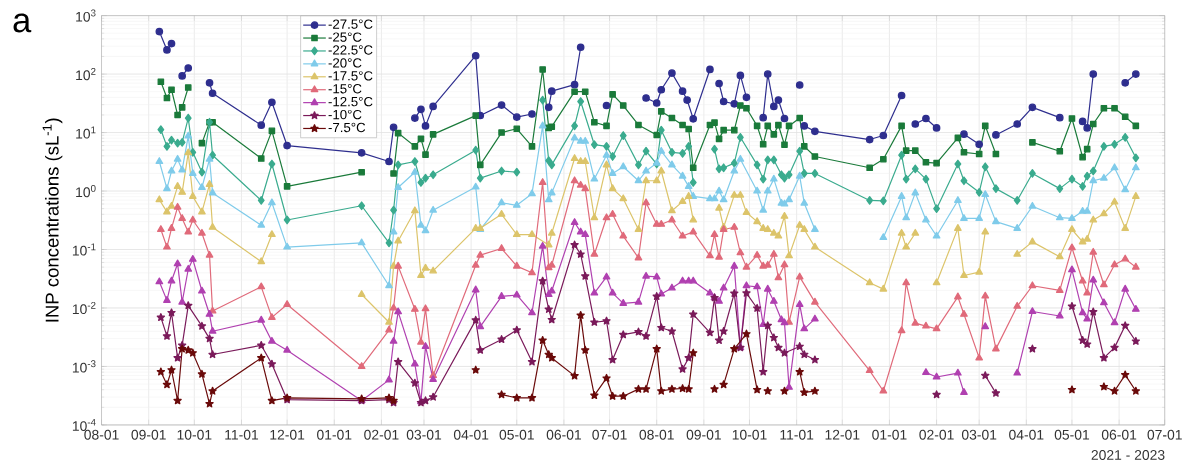 The width and height of the screenshot is (1182, 461). Describe the element at coordinates (350, 101) in the screenshot. I see `legend-label: -12.5°C` at that location.